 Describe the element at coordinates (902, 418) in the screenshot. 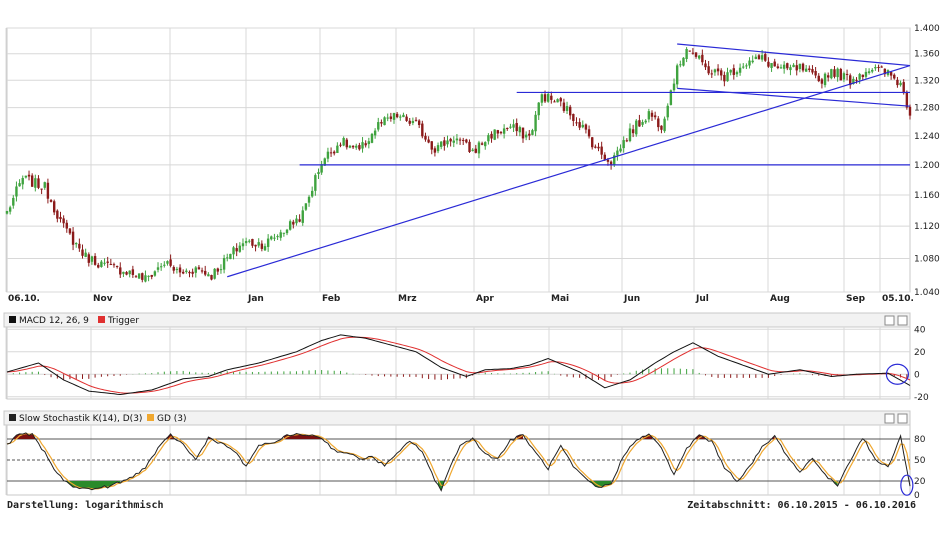

I see `stoch-close-icon` at that location.